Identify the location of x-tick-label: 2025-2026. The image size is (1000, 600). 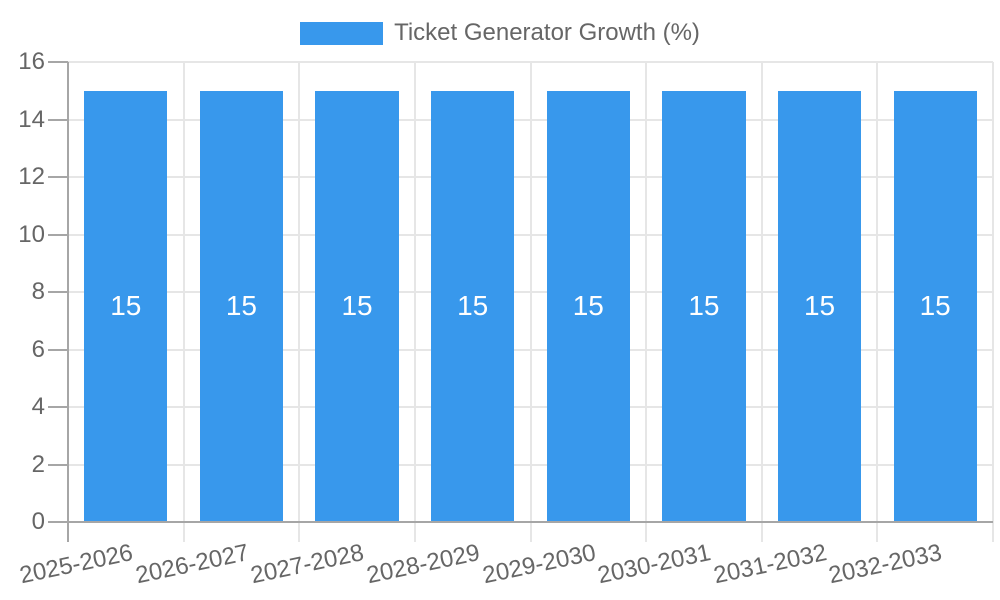
(76, 564).